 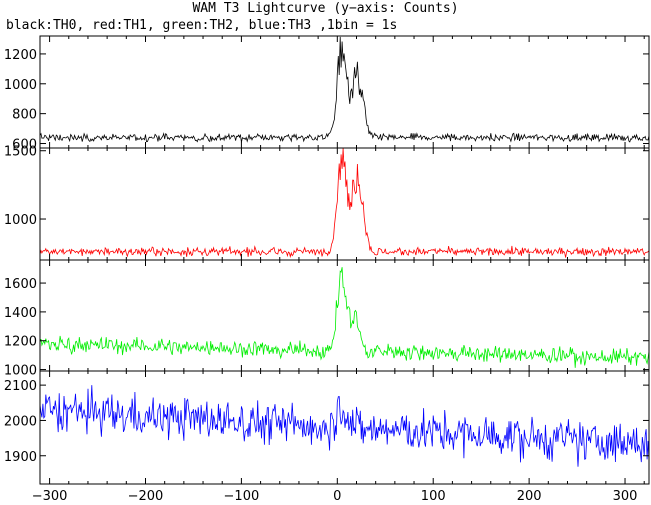 I want to click on x-tick-label: −100, so click(x=242, y=496).